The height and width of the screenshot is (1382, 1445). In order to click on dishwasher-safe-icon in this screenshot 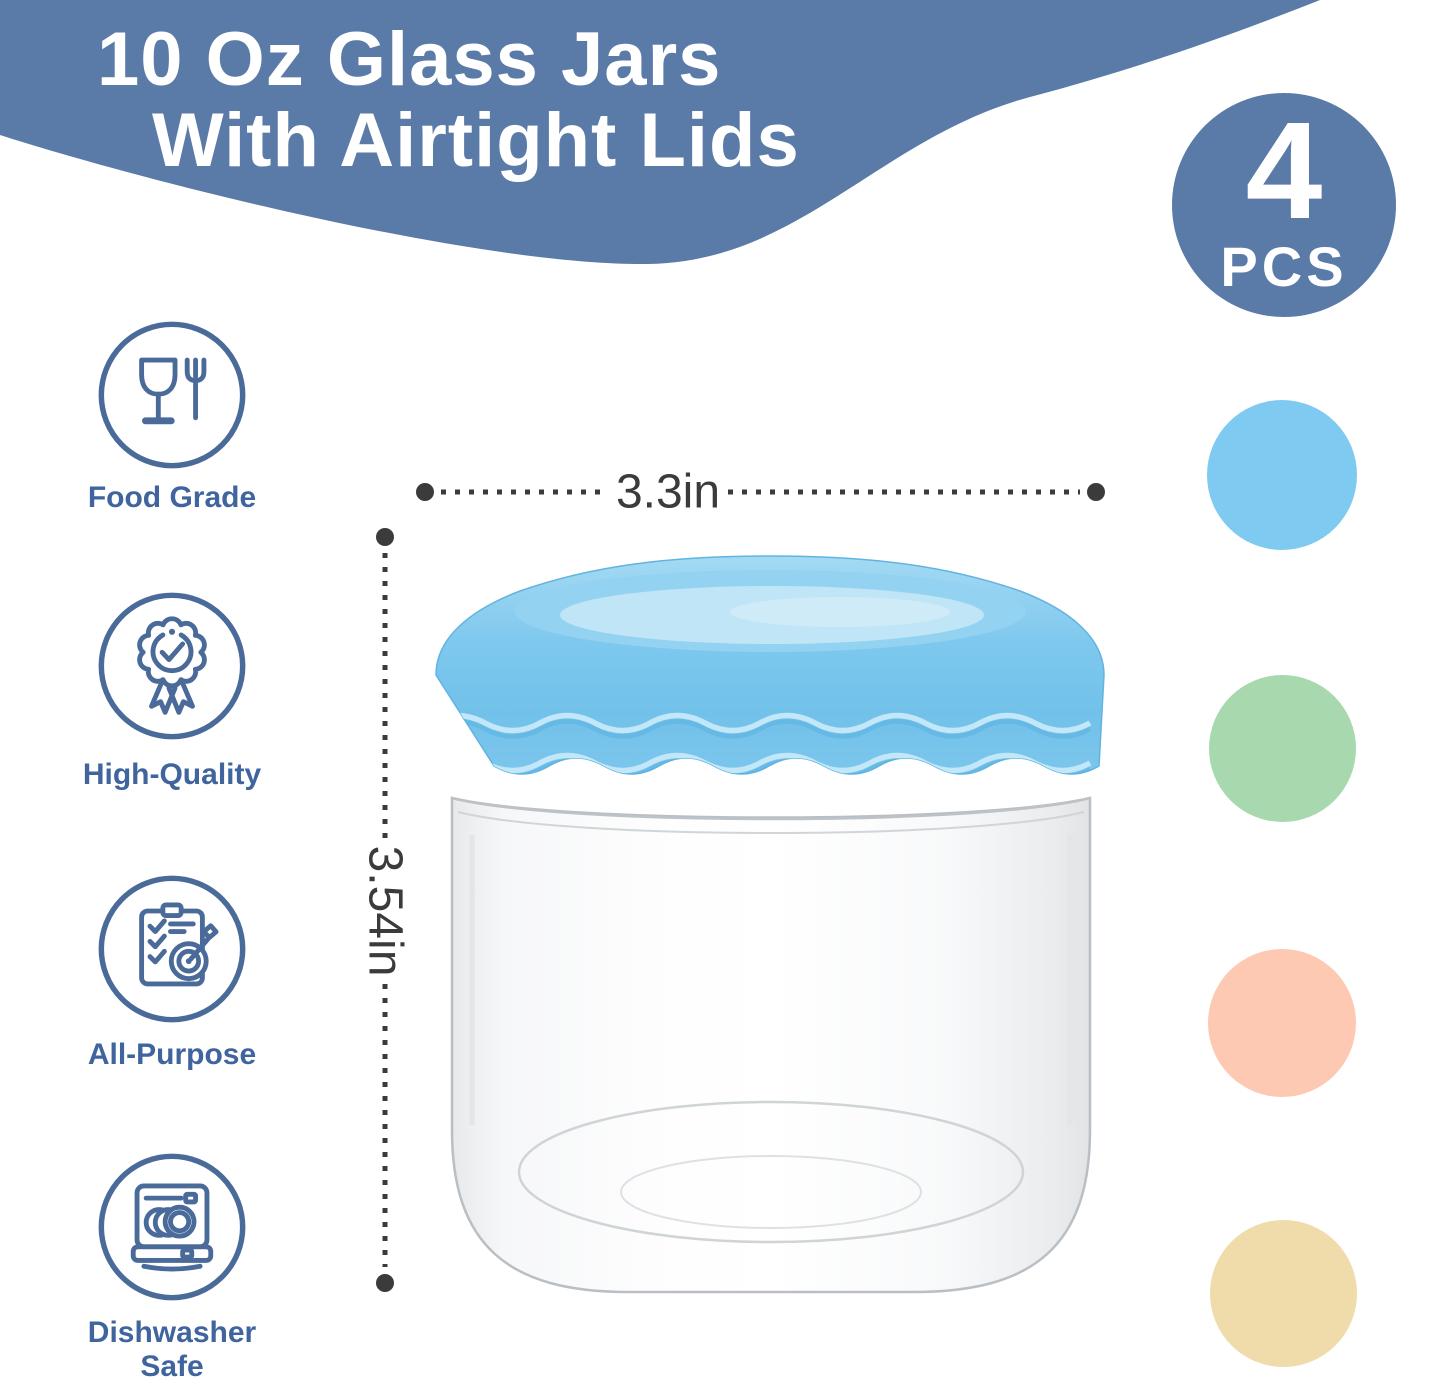, I will do `click(172, 1227)`.